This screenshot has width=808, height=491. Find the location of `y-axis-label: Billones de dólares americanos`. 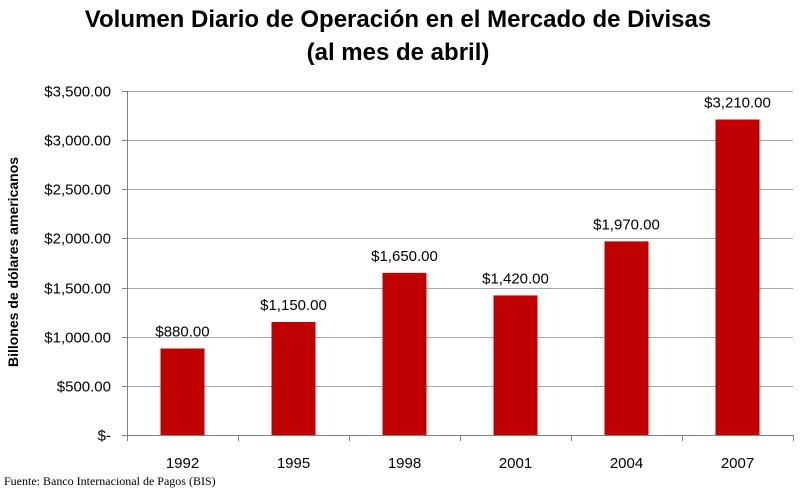

y-axis-label: Billones de dólares americanos is located at coordinates (13, 262).